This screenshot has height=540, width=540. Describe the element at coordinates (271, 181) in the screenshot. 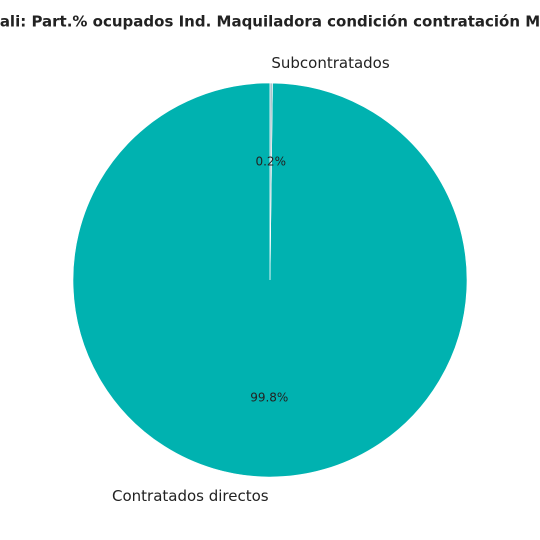

I see `pie-slice` at that location.